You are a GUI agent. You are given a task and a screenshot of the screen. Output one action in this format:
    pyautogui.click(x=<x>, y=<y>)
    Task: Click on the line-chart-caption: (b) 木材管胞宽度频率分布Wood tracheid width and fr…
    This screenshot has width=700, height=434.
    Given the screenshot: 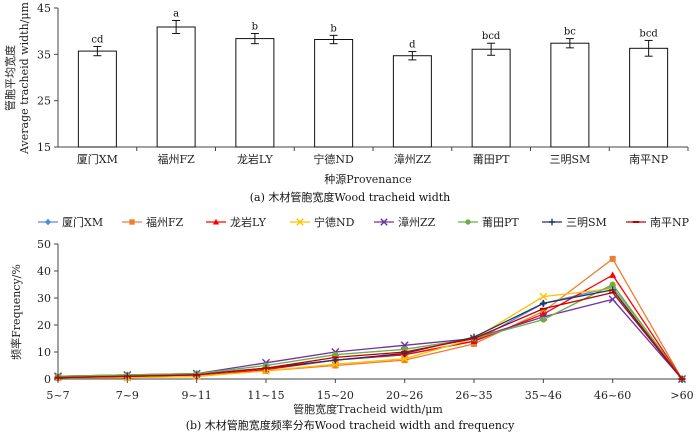 What is the action you would take?
    pyautogui.click(x=350, y=425)
    